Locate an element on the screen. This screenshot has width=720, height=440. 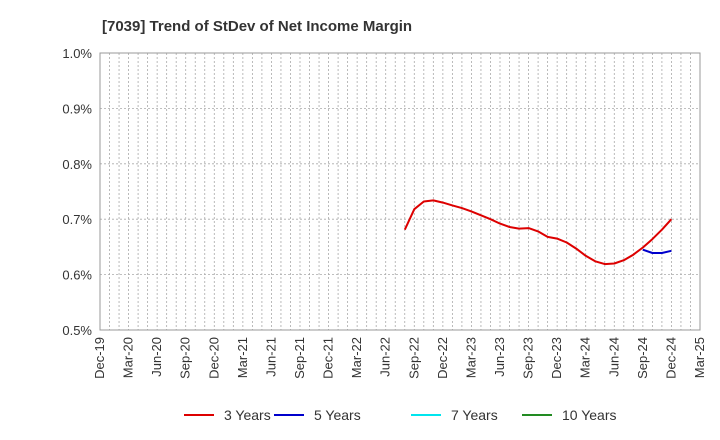
x-tick-label: Dec-23 is located at coordinates (556, 358).